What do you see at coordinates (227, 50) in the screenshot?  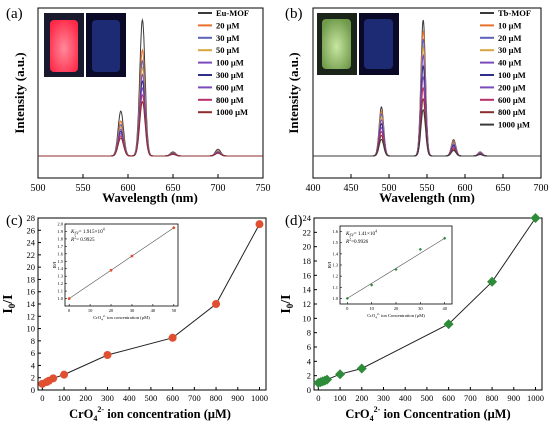 I see `legend-label: 50 μM` at bounding box center [227, 50].